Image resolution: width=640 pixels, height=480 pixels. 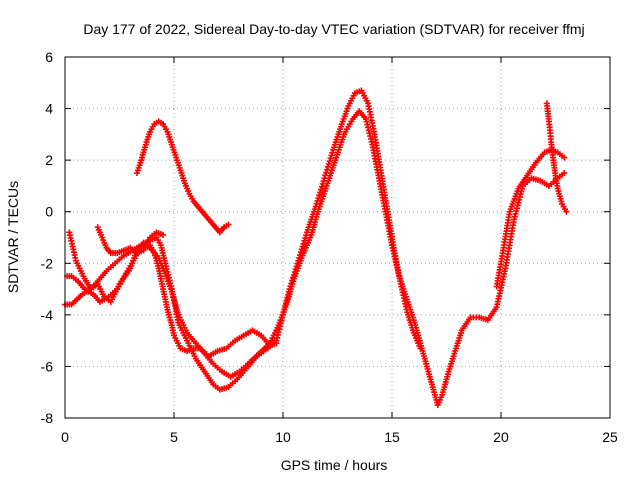 I want to click on x-axis-label: GPS time / hours, so click(x=334, y=465).